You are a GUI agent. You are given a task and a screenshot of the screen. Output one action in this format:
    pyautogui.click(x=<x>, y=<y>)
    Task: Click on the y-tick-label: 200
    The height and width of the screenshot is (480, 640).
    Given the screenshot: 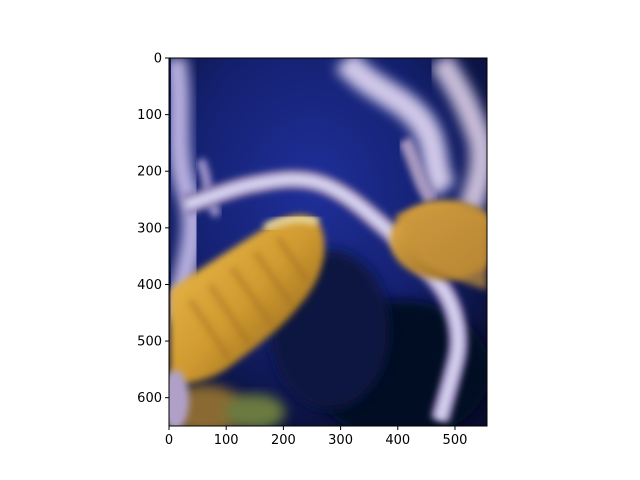 What is the action you would take?
    pyautogui.click(x=149, y=172)
    